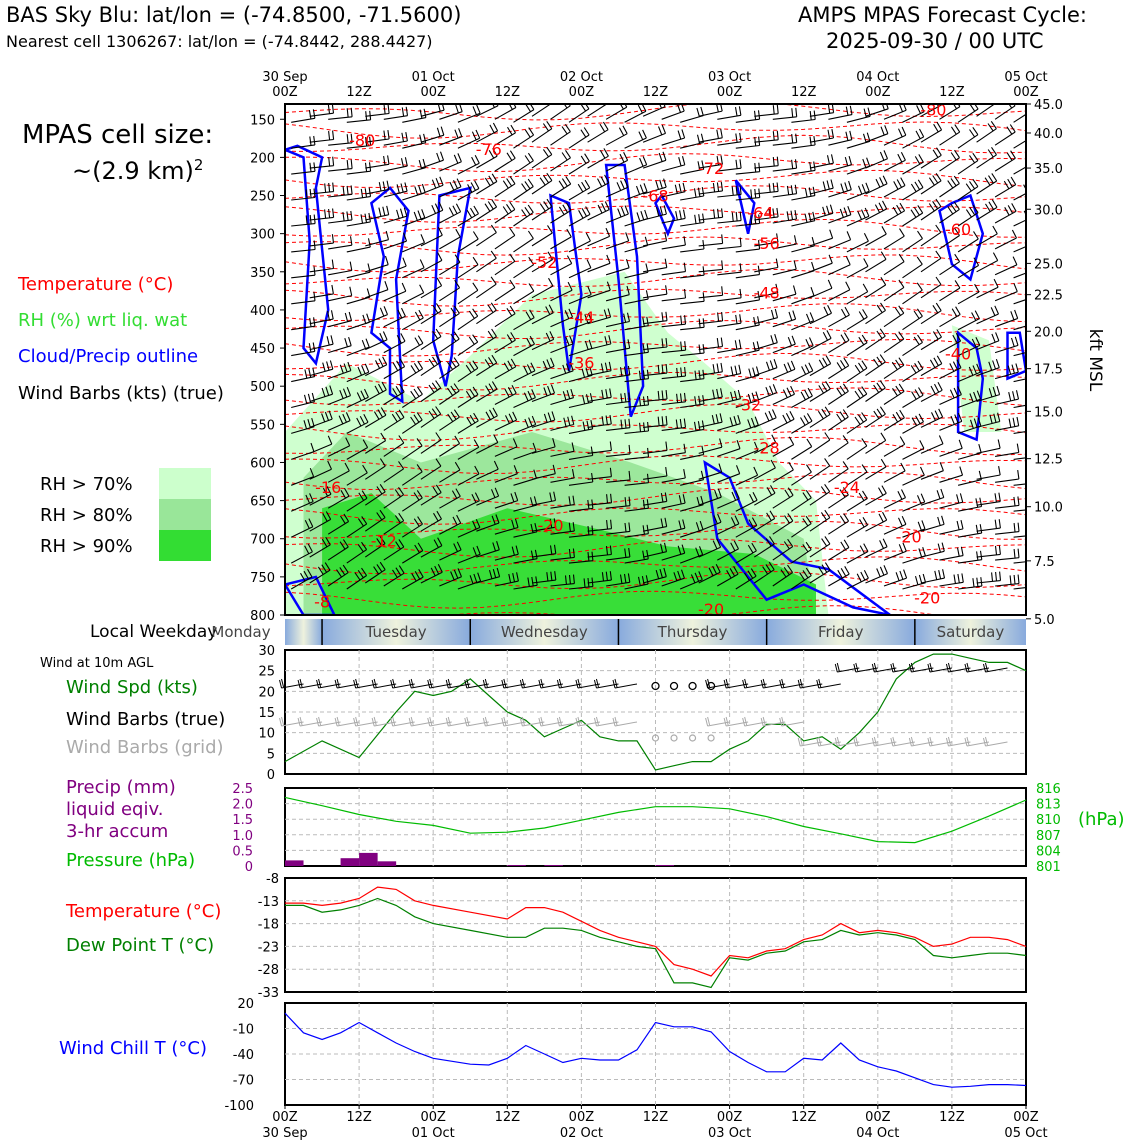  I want to click on windchill-tick-label: 20, so click(245, 1004).